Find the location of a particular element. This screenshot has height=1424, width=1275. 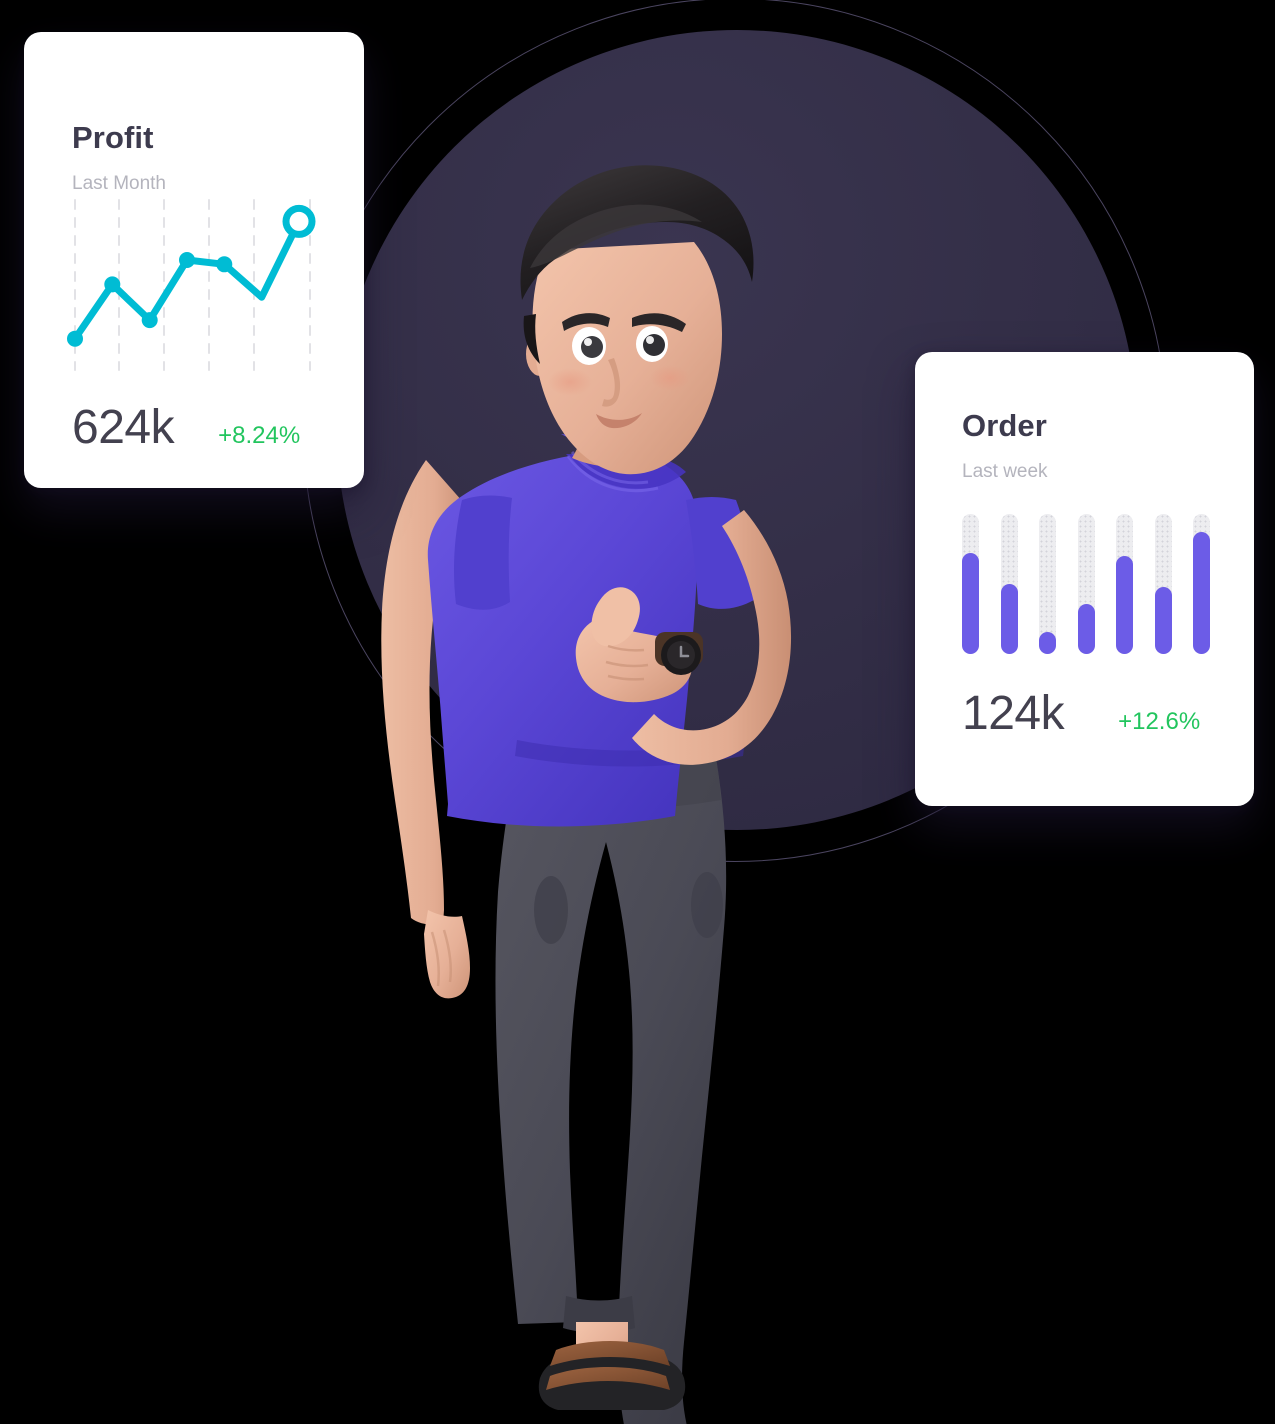

profit-line-chart is located at coordinates (204, 285).